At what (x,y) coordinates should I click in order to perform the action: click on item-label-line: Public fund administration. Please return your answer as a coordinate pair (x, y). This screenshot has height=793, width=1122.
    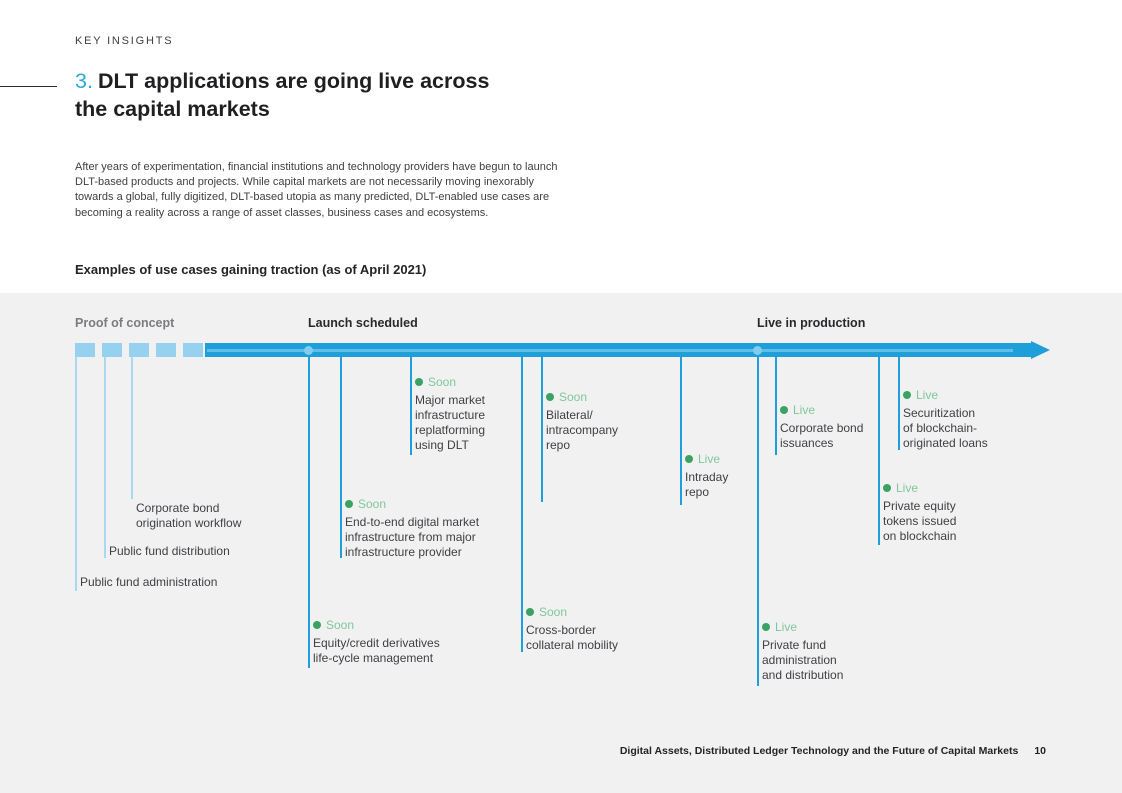
    Looking at the image, I should click on (149, 582).